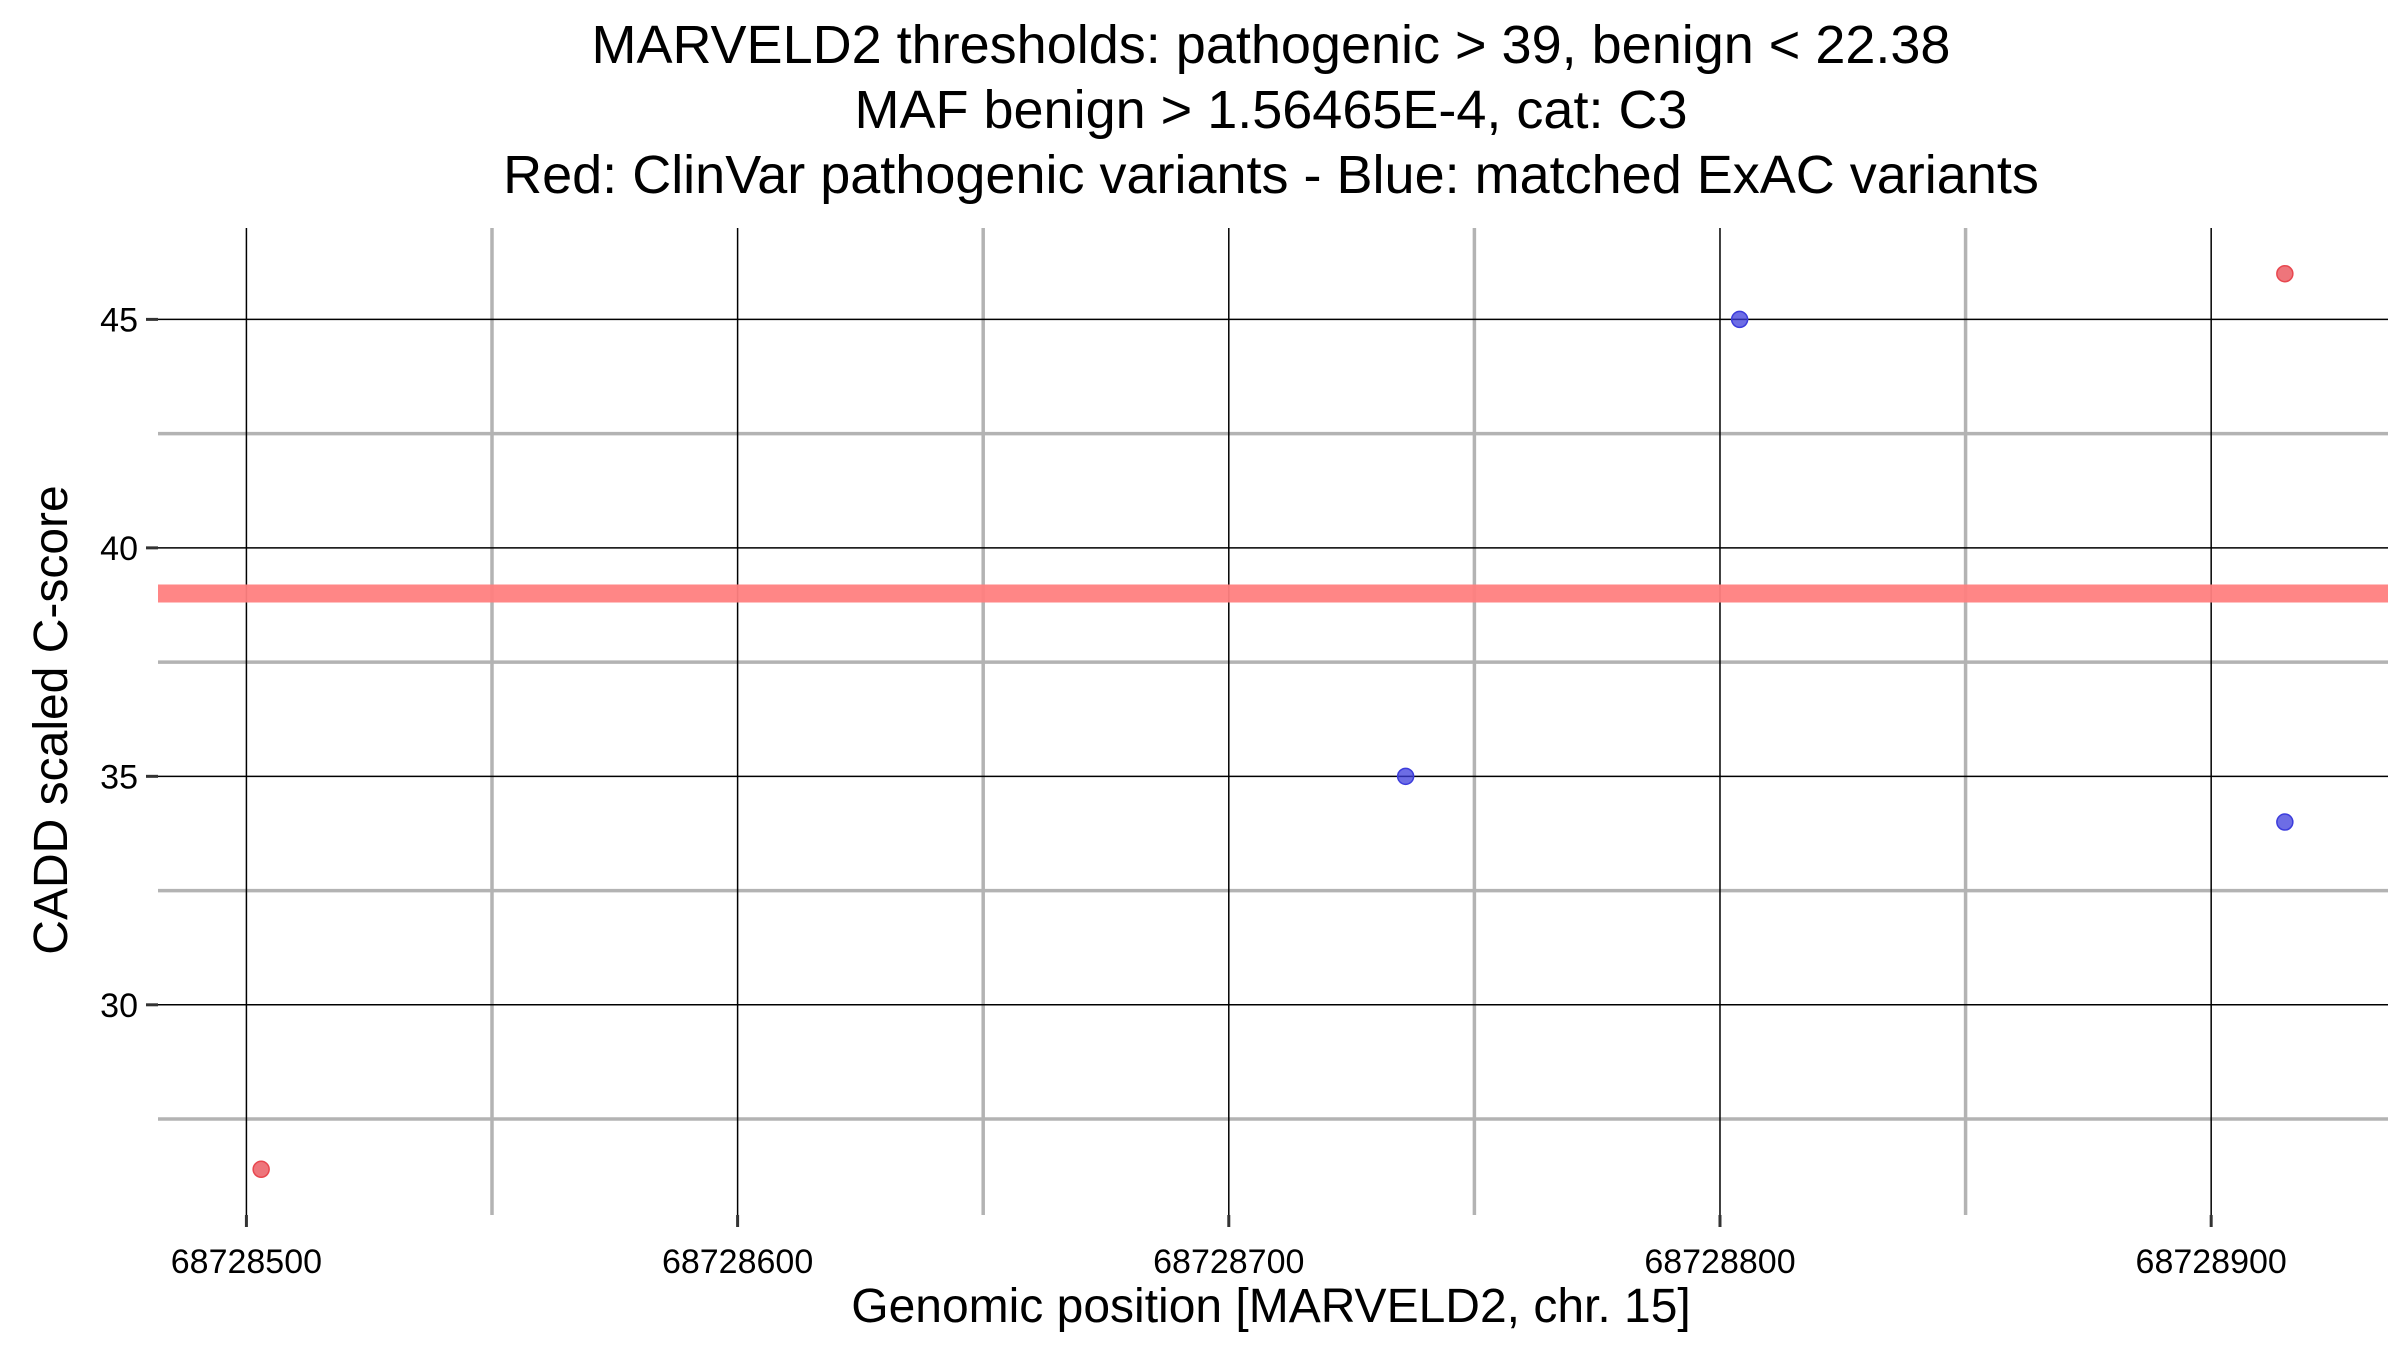 The width and height of the screenshot is (2400, 1350). What do you see at coordinates (51, 719) in the screenshot?
I see `y-axis-label: CADD scaled C-score` at bounding box center [51, 719].